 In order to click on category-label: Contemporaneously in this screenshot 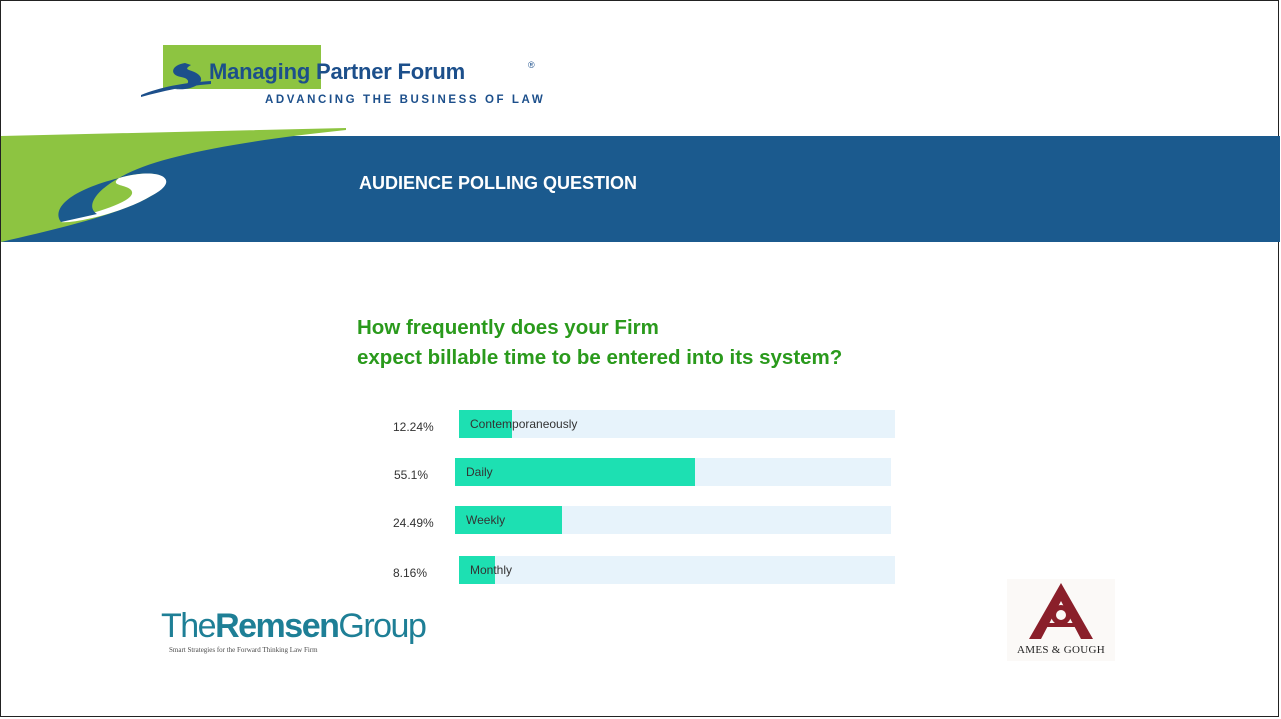, I will do `click(524, 424)`.